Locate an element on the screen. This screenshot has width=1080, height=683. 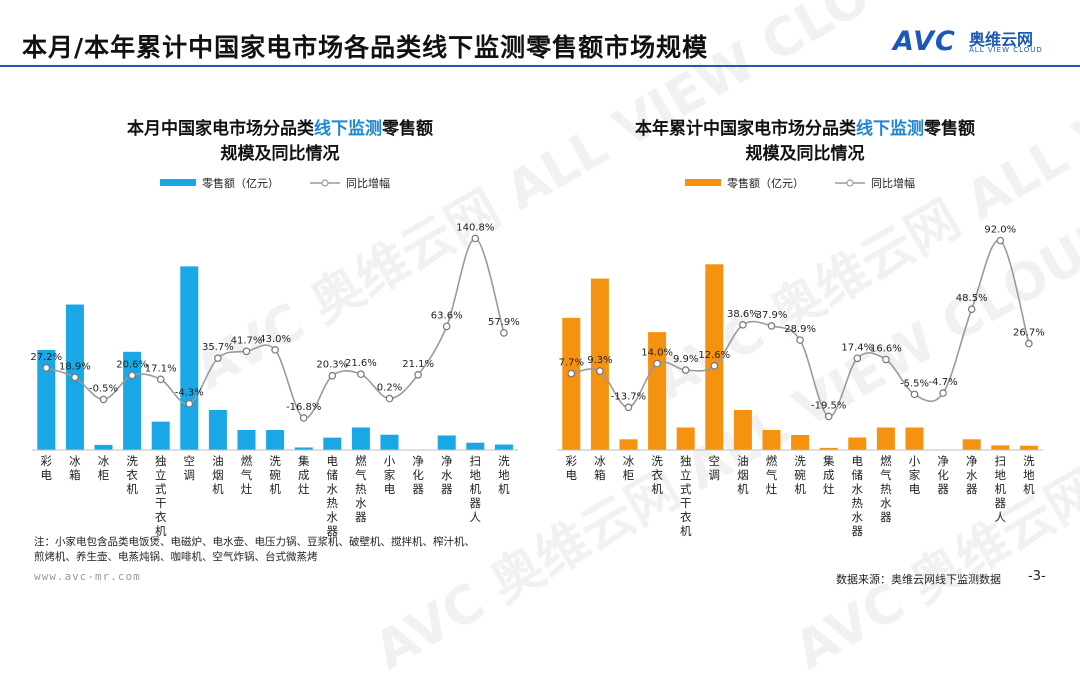
data-label-10: -16.8% is located at coordinates (303, 407).